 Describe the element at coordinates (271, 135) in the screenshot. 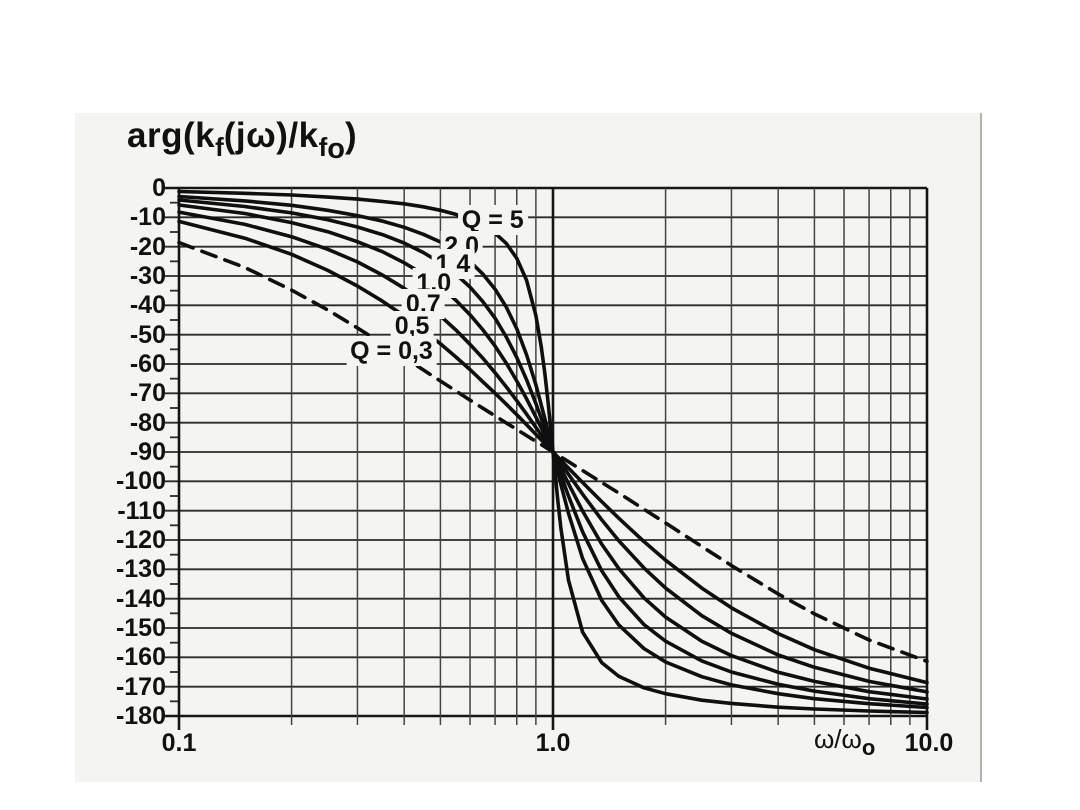

I see `title-text: (jω)/k` at that location.